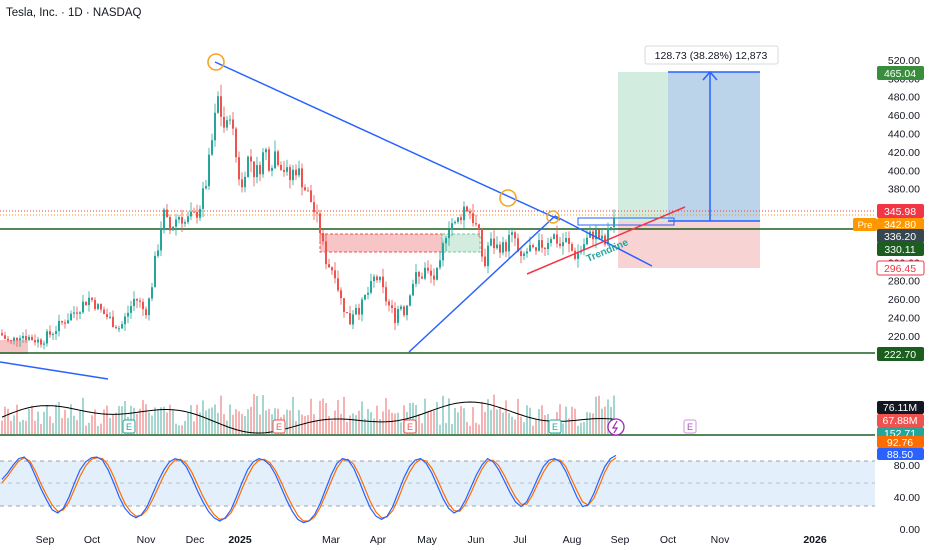 Image resolution: width=932 pixels, height=550 pixels. Describe the element at coordinates (815, 540) in the screenshot. I see `time-tick-label: 2026` at that location.